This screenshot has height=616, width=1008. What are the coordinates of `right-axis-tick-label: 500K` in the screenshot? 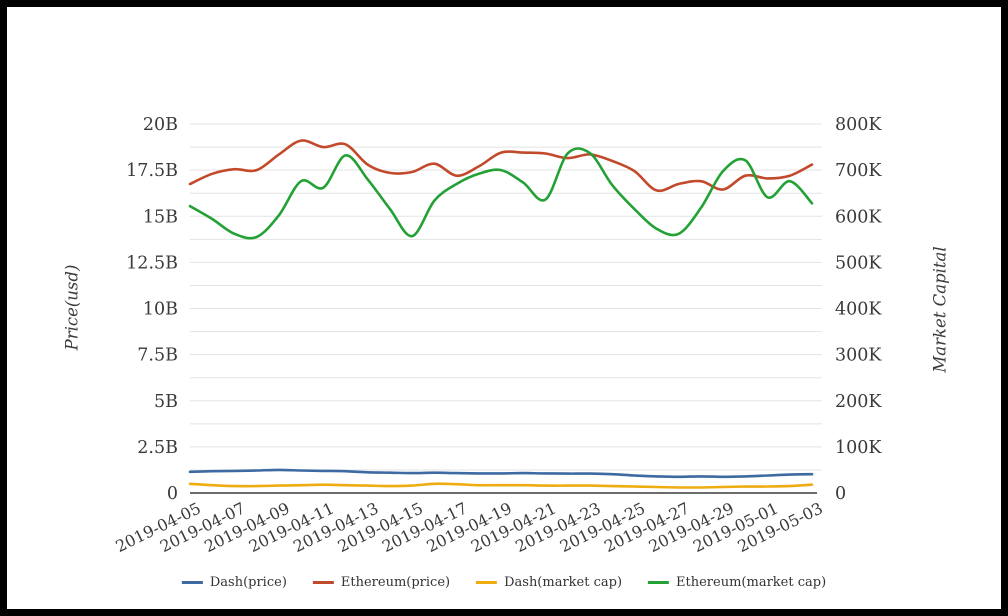 It's located at (858, 263).